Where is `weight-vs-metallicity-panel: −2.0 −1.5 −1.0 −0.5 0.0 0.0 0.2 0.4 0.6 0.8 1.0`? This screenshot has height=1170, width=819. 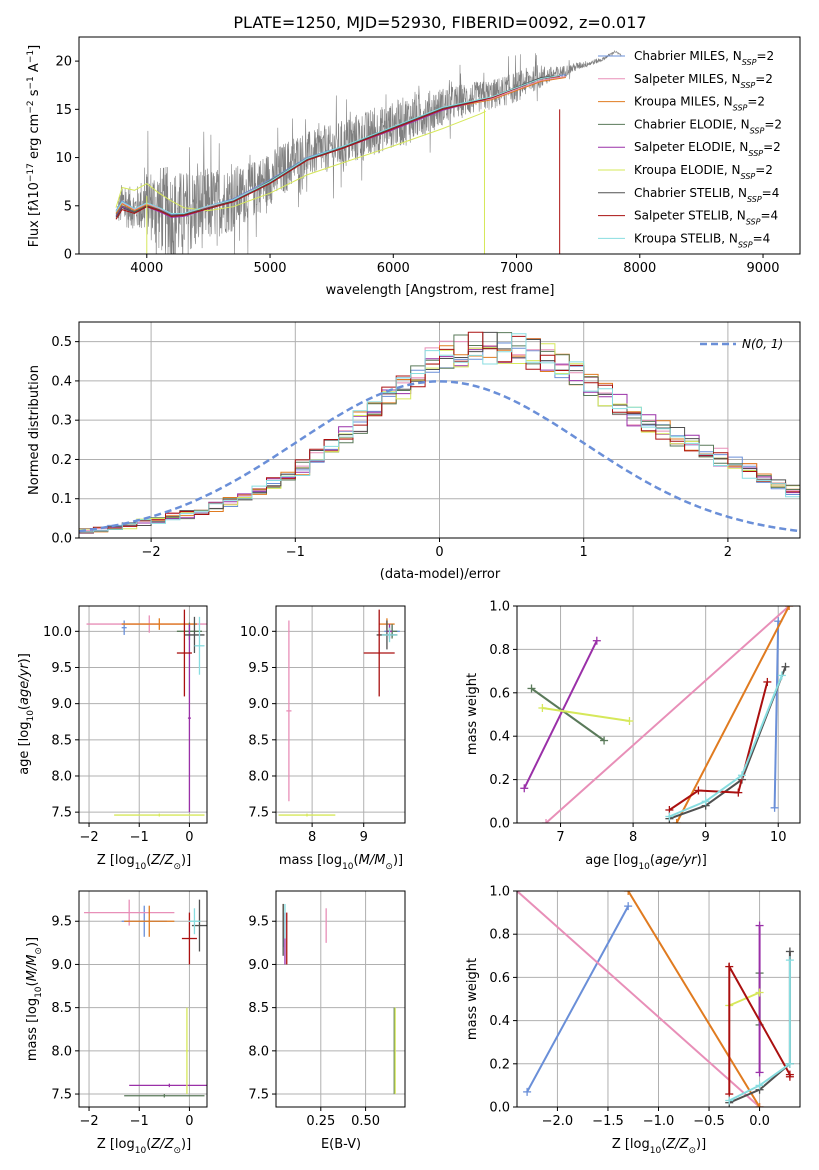
weight-vs-metallicity-panel: −2.0 −1.5 −1.0 −0.5 0.0 0.0 0.2 0.4 0.6 0.8 1.0 is located at coordinates (645, 1007).